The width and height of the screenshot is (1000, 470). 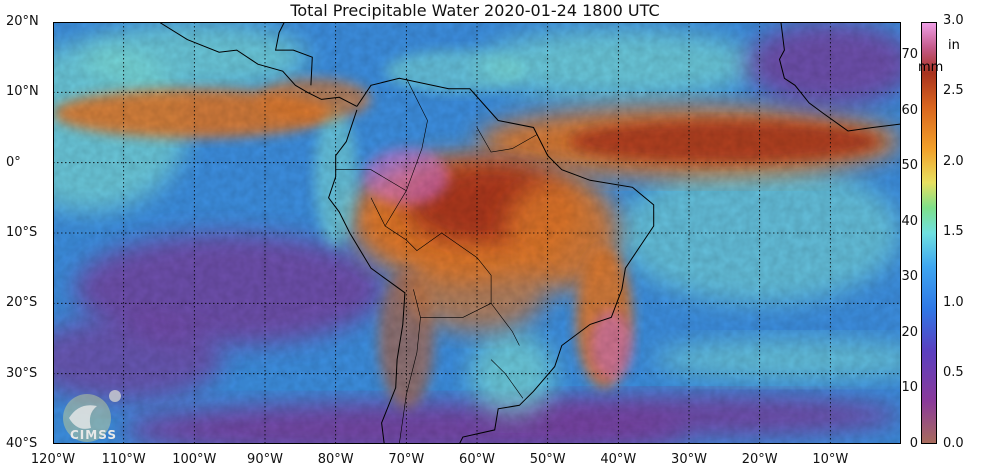 What do you see at coordinates (618, 459) in the screenshot?
I see `longitude-label: 40°W` at bounding box center [618, 459].